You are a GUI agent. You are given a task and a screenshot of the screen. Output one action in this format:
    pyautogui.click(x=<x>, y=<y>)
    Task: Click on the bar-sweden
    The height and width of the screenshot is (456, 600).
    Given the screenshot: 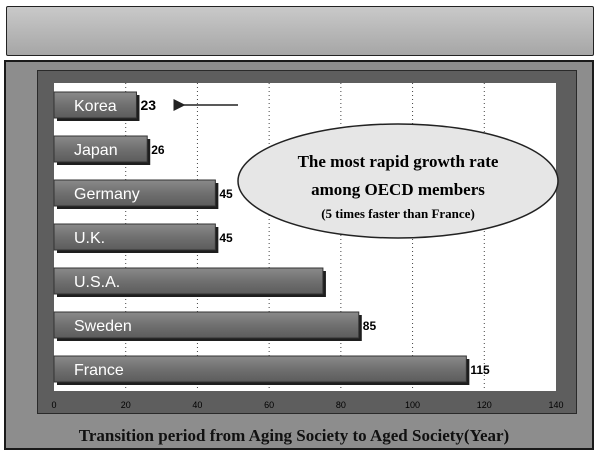 What is the action you would take?
    pyautogui.click(x=206, y=325)
    